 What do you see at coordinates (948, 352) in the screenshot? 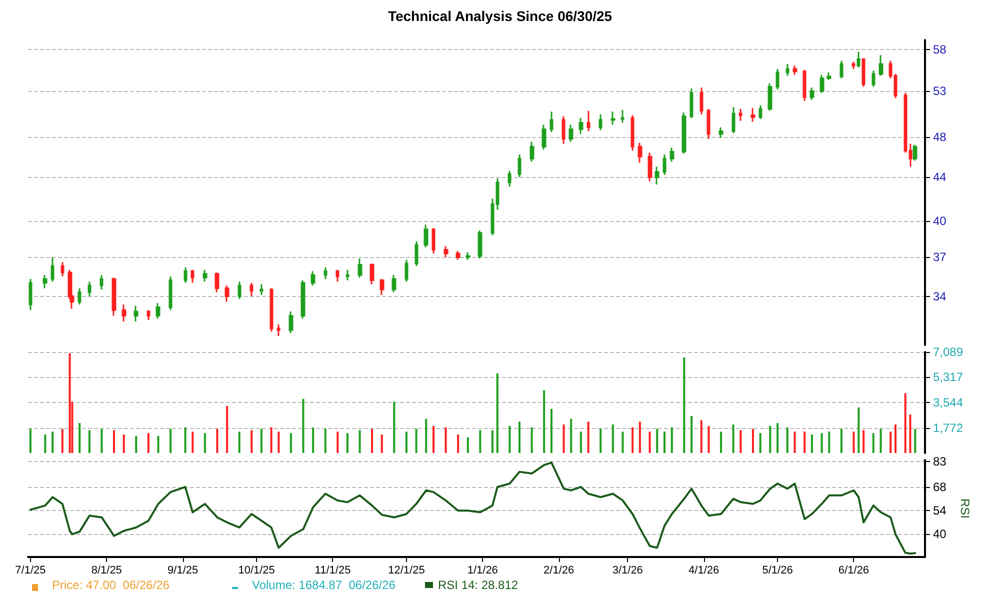
I see `y-tick-label: 7,089` at bounding box center [948, 352].